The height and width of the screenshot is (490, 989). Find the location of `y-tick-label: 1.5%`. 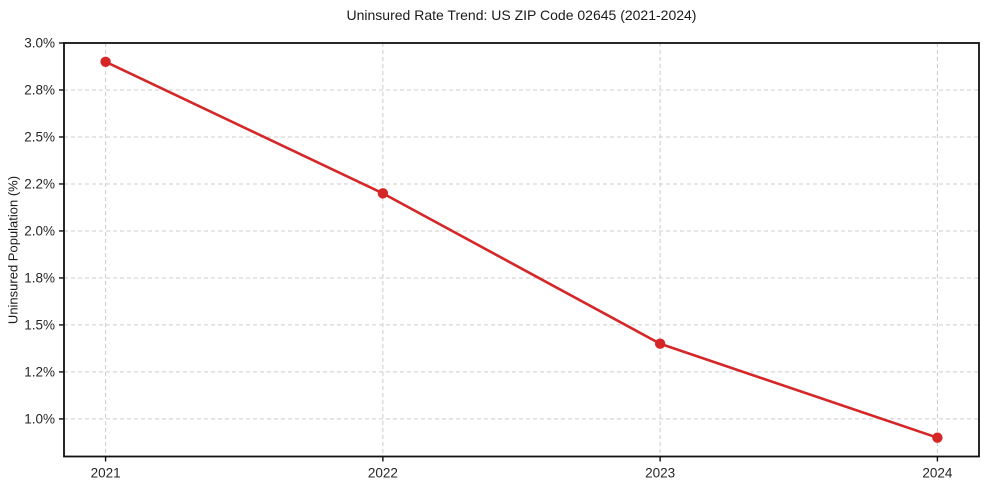

y-tick-label: 1.5% is located at coordinates (39, 324).